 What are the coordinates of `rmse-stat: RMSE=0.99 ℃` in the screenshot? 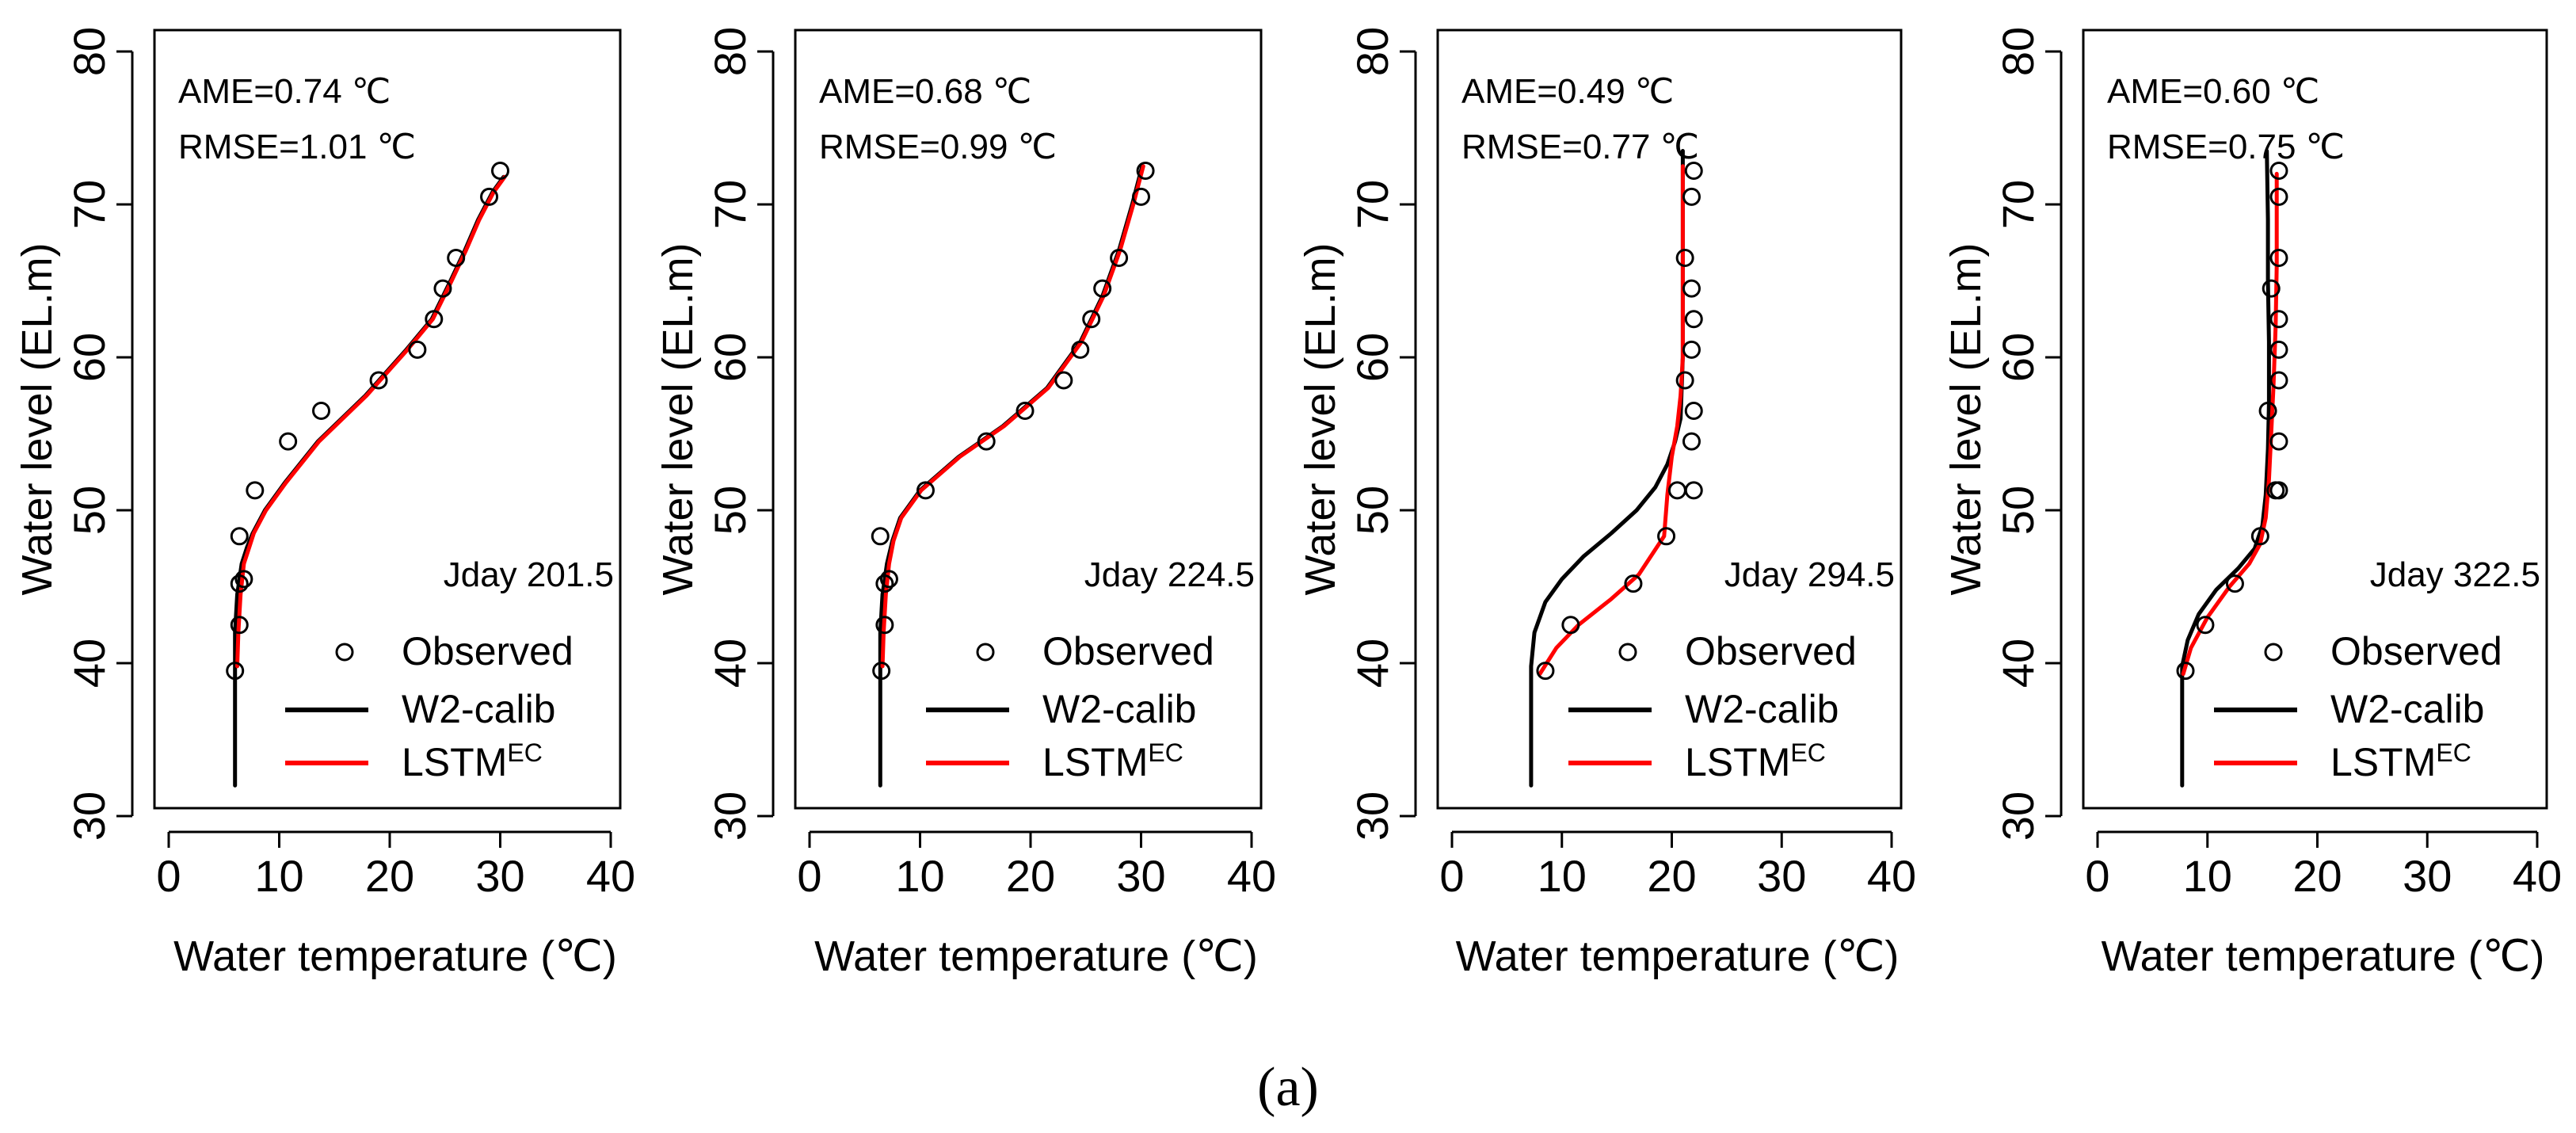 It's located at (938, 147).